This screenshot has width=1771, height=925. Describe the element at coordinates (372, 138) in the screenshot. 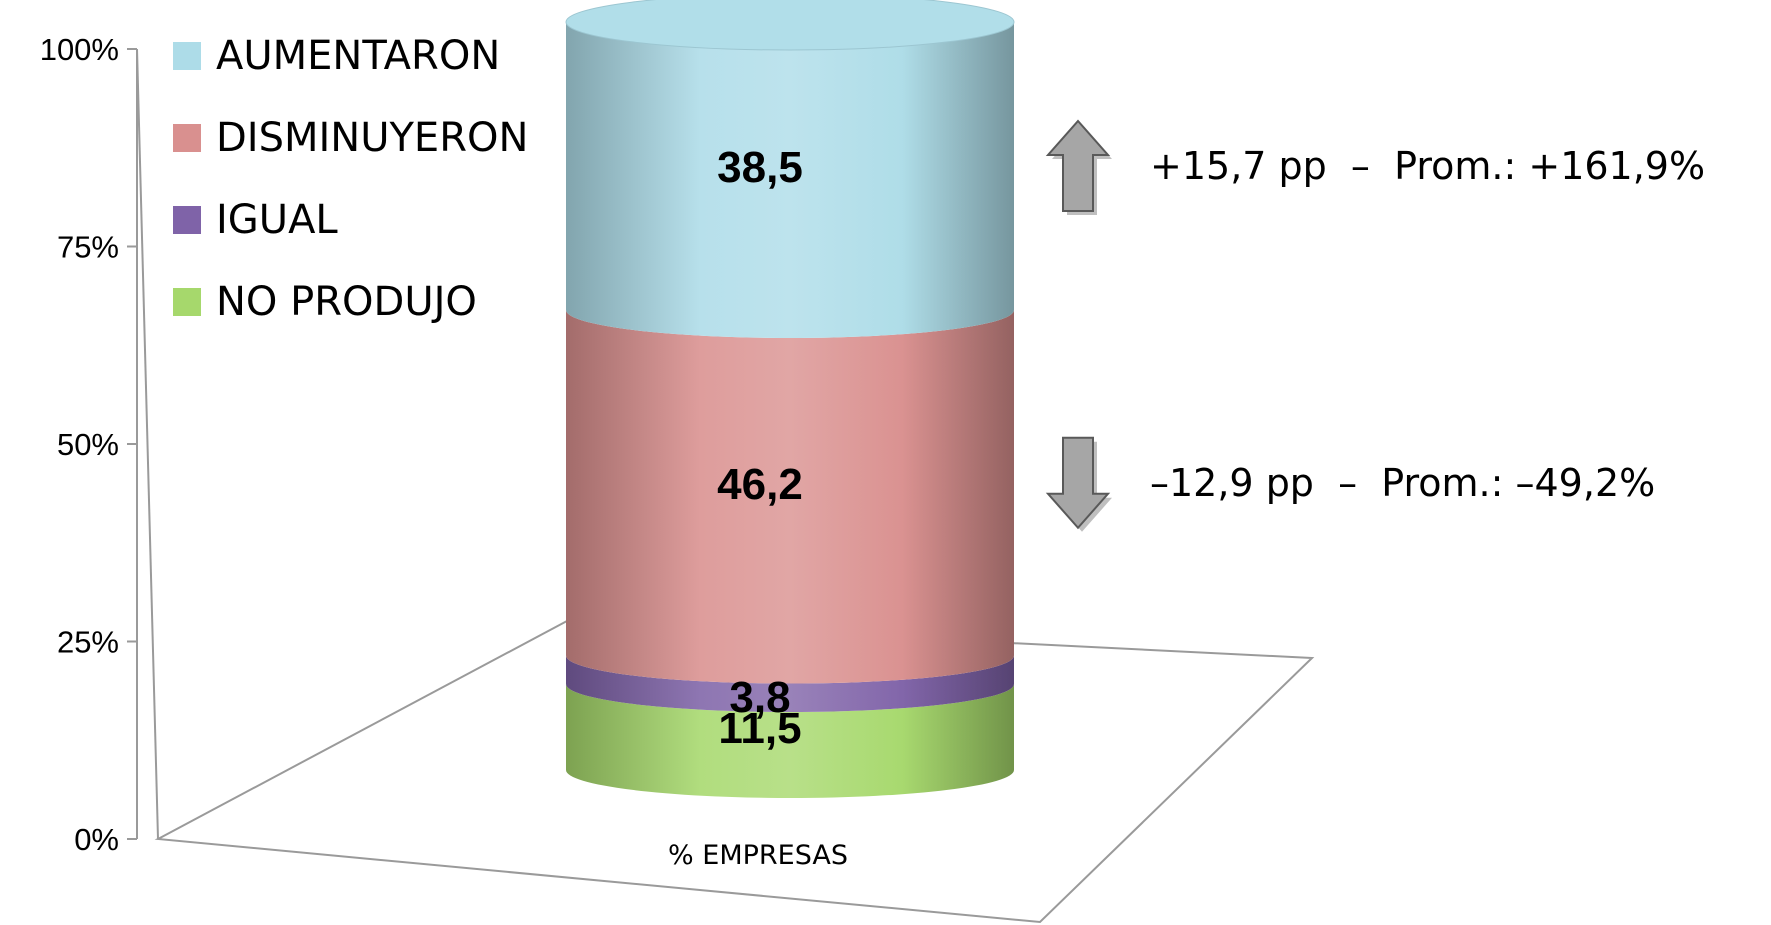

I see `legend-label: DISMINUYERON` at that location.